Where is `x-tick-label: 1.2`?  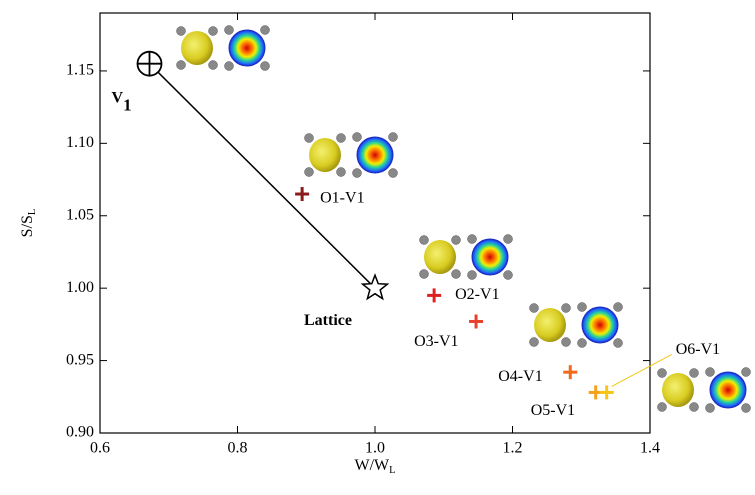 x-tick-label: 1.2 is located at coordinates (513, 448).